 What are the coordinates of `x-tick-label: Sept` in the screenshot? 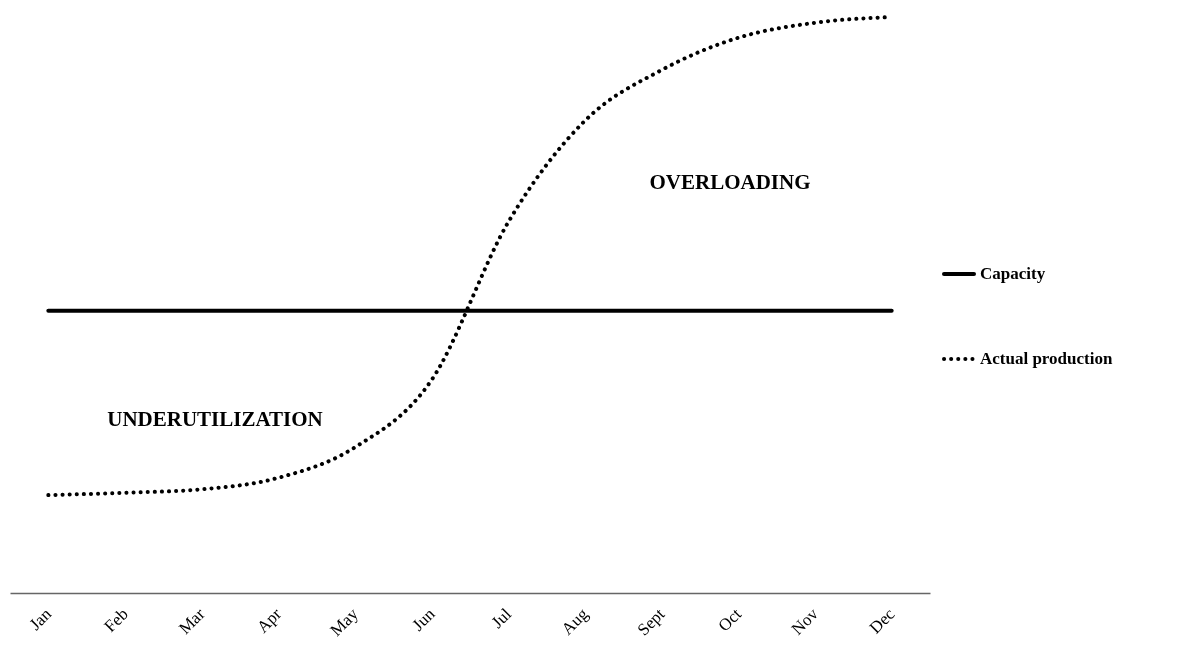 It's located at (651, 622).